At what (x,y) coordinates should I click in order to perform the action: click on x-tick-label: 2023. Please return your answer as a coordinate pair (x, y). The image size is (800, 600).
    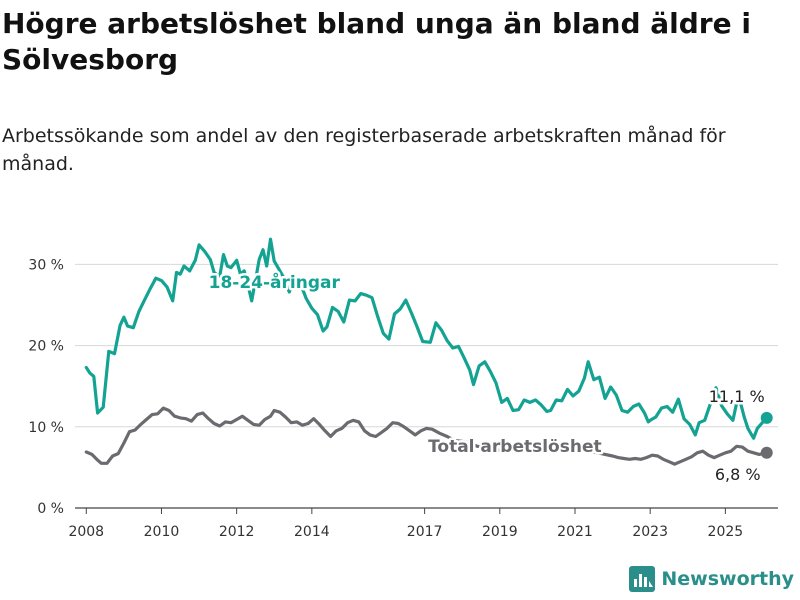
    Looking at the image, I should click on (650, 532).